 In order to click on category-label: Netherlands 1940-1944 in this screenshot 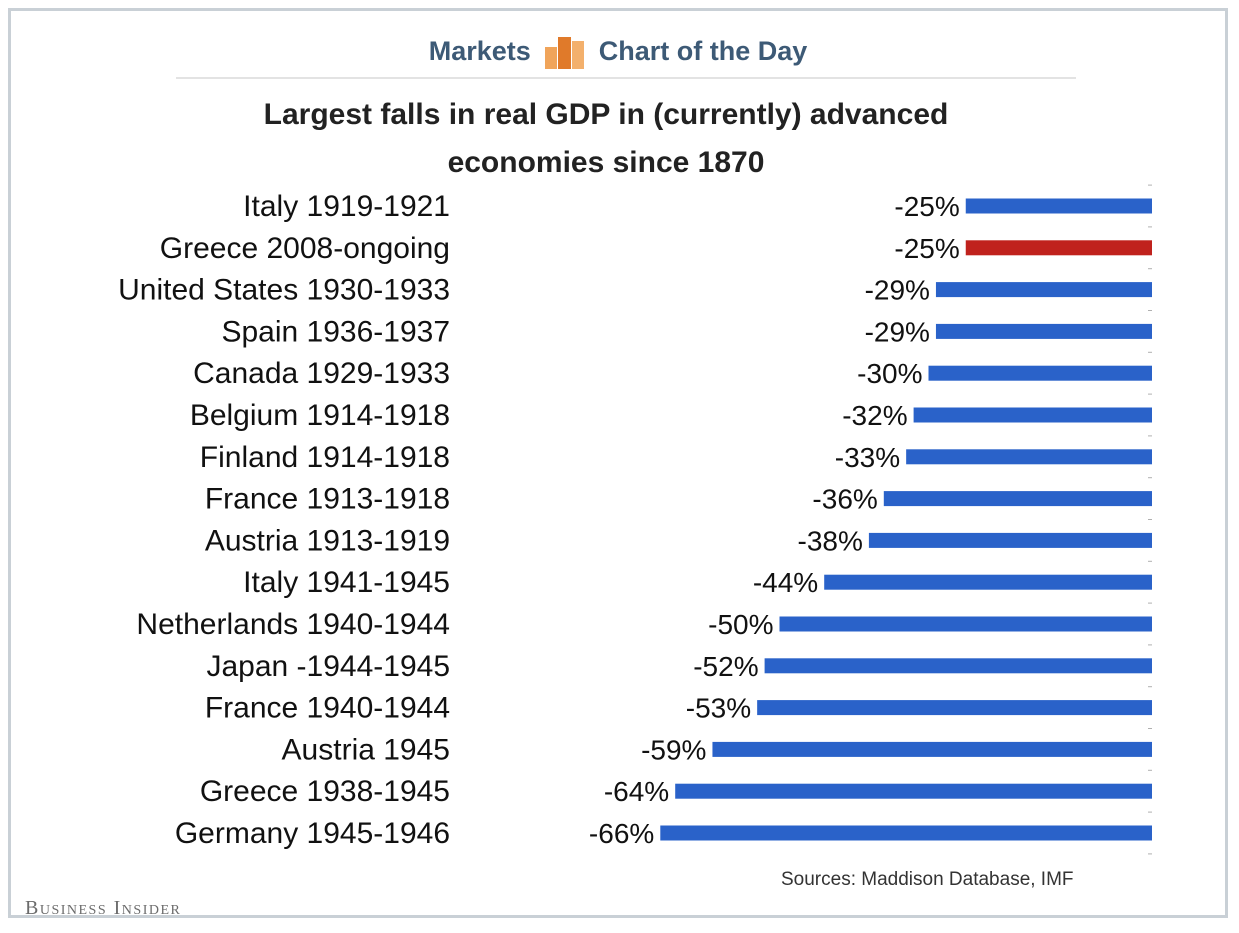, I will do `click(293, 624)`.